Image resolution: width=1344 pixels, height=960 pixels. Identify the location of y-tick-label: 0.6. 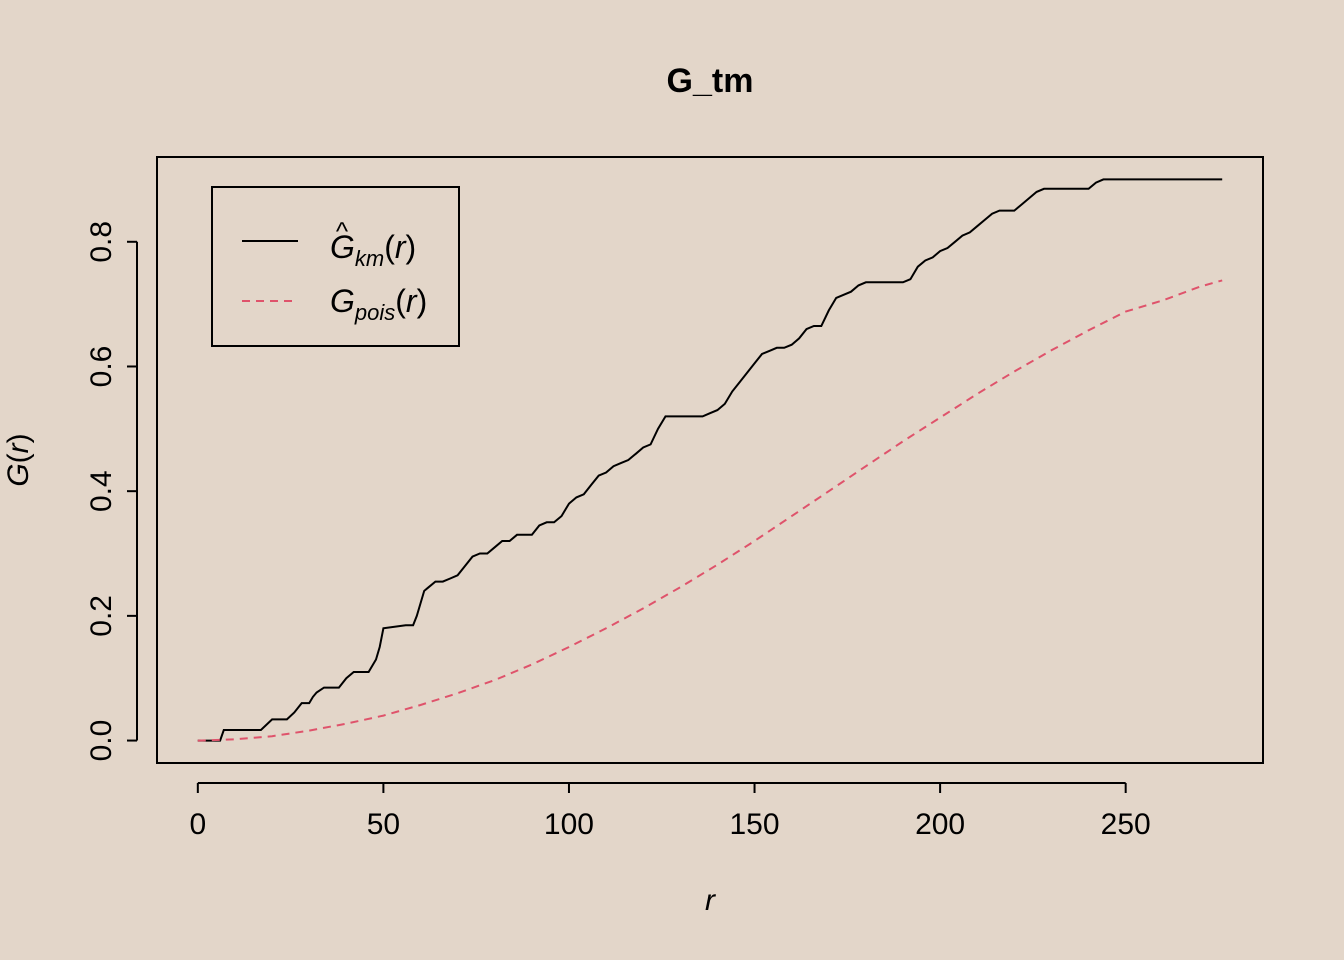
(101, 367).